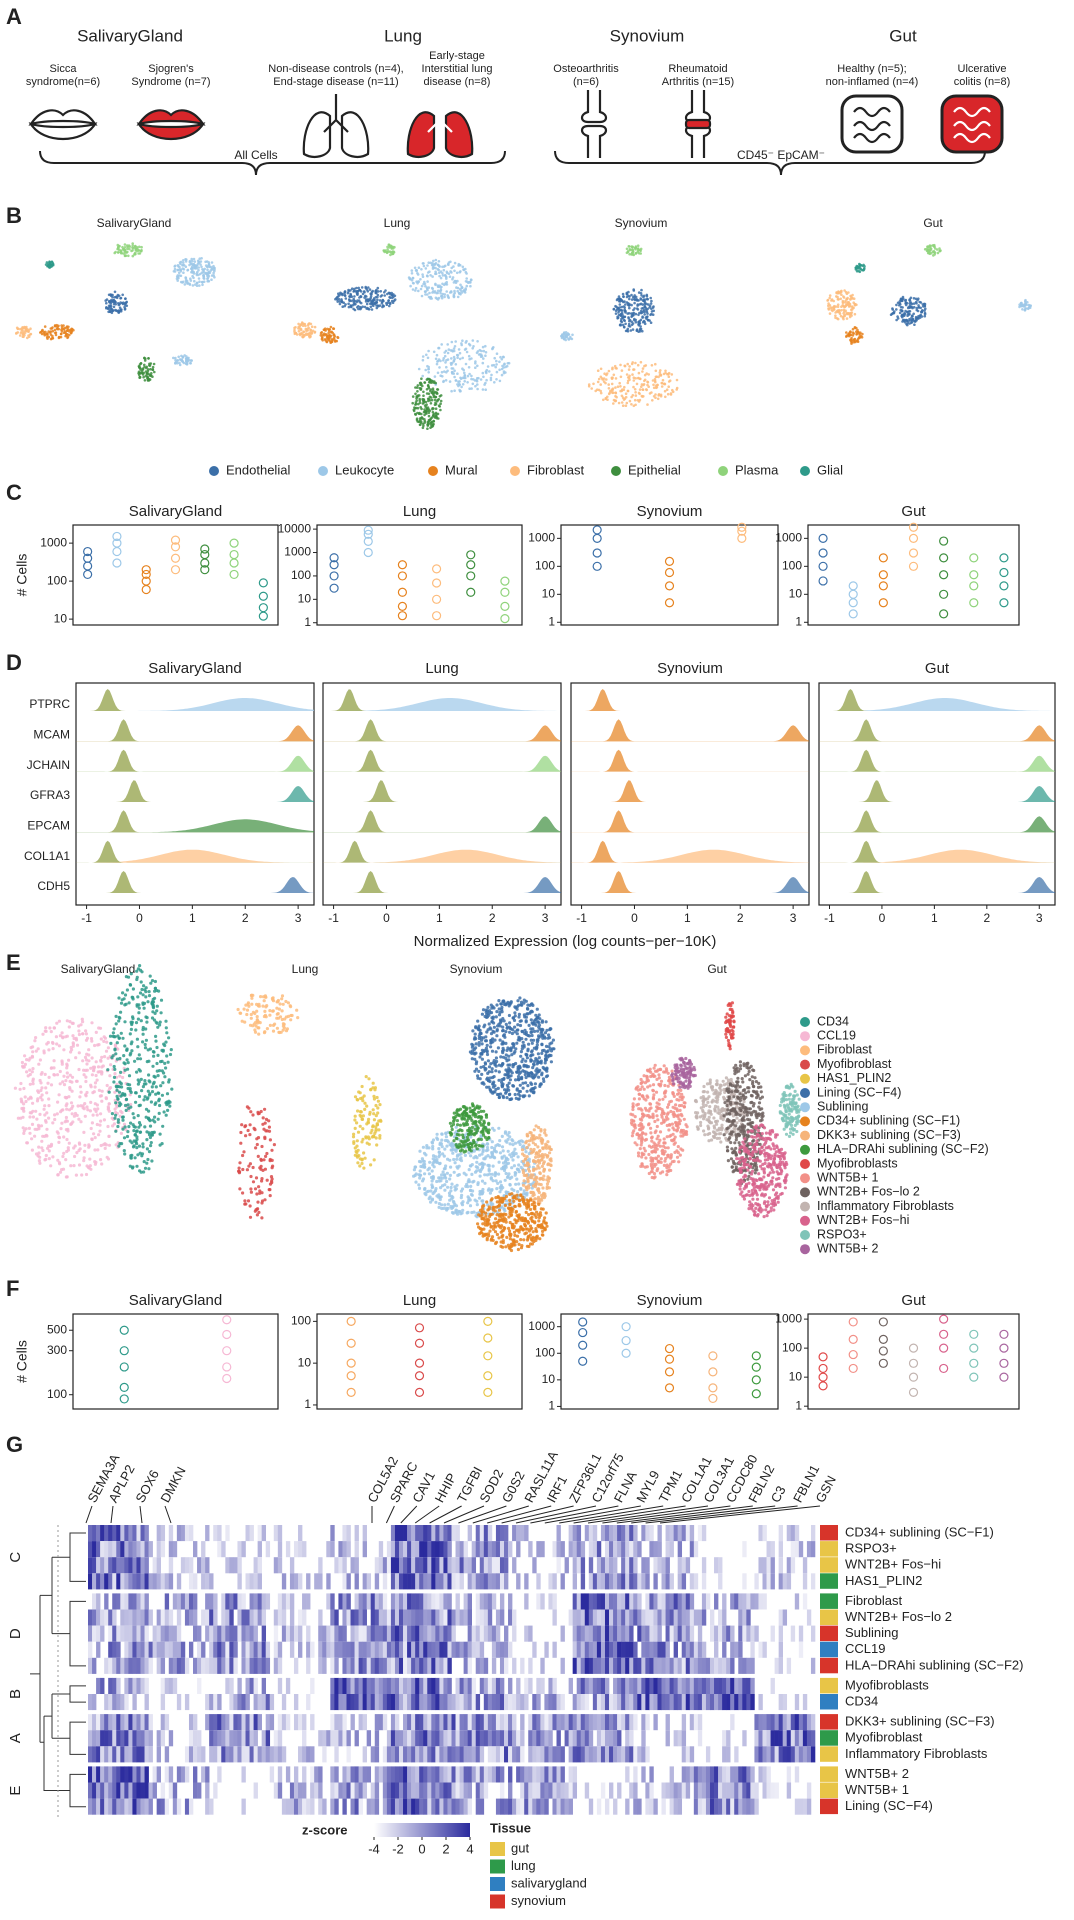  I want to click on legend-label: Epithelial, so click(654, 469).